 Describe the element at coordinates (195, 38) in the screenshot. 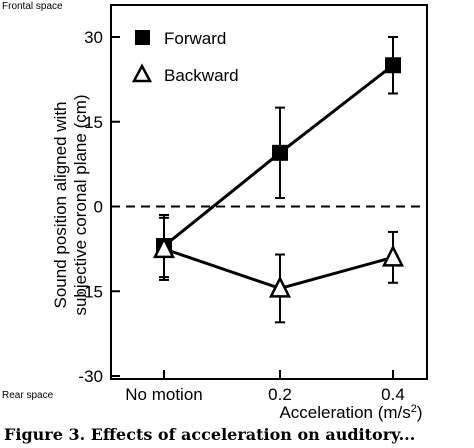

I see `legend-label-forward: Forward` at that location.